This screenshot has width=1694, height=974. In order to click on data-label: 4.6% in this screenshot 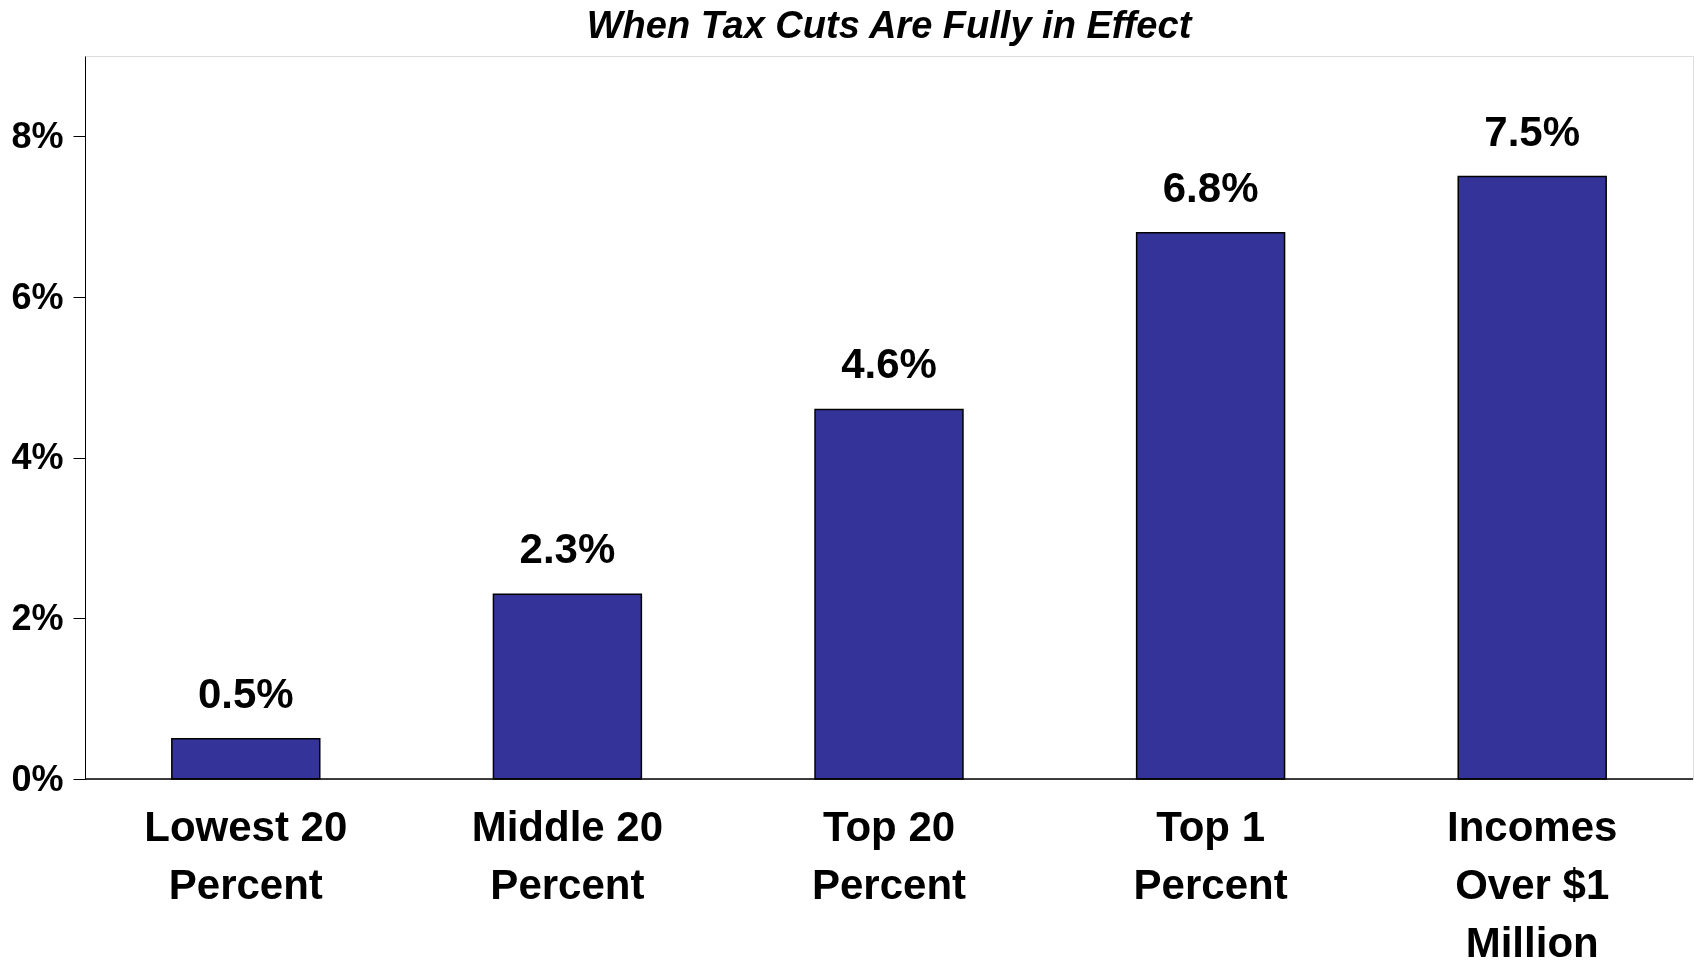, I will do `click(889, 364)`.